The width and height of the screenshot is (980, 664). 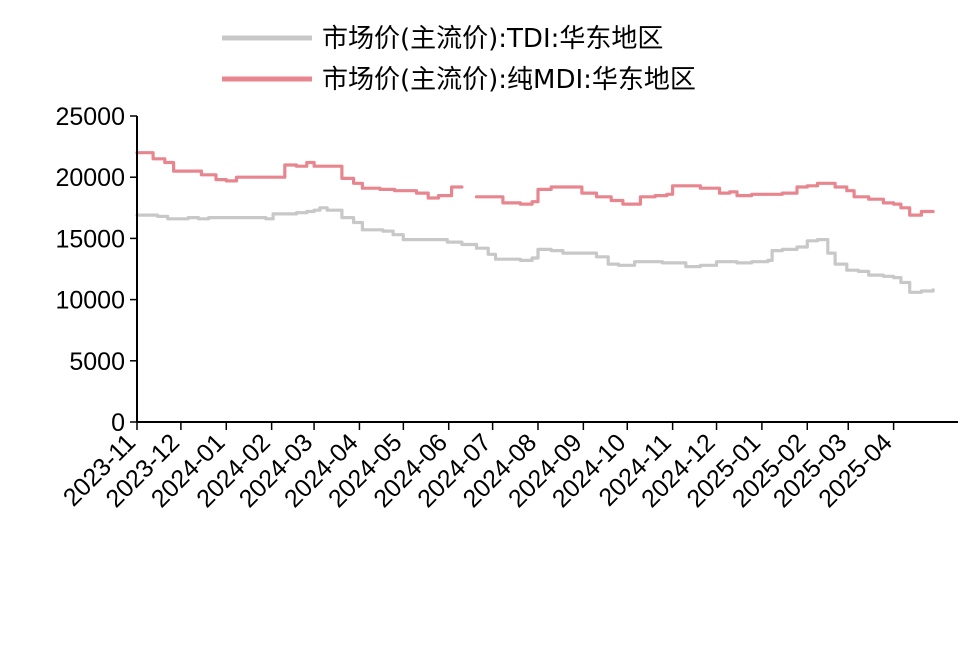 What do you see at coordinates (90, 239) in the screenshot?
I see `y-tick-label: 15000` at bounding box center [90, 239].